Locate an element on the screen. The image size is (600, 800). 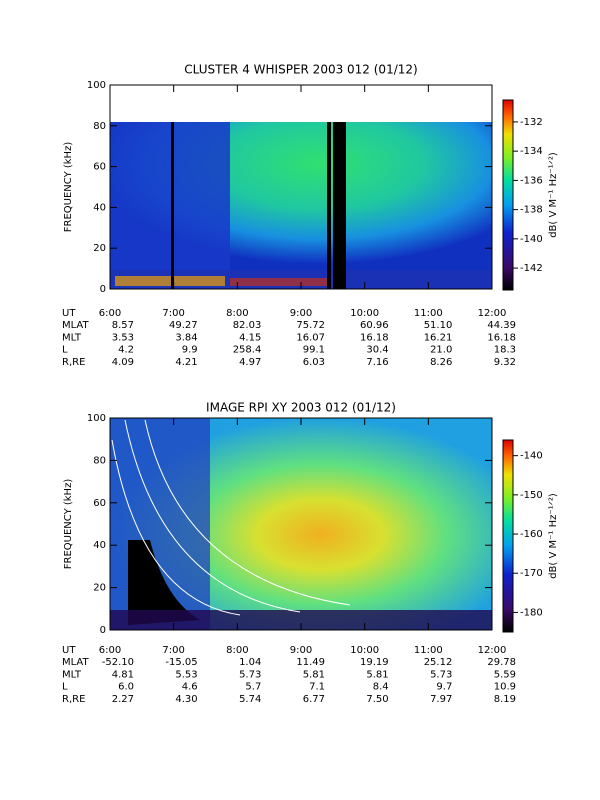
ephemeris-value: 8.4 is located at coordinates (381, 687).